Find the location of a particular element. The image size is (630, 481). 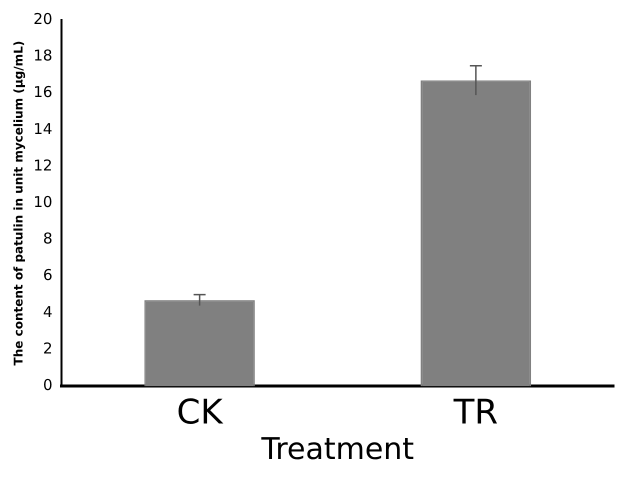

y-tick-label: 10 is located at coordinates (42, 201).